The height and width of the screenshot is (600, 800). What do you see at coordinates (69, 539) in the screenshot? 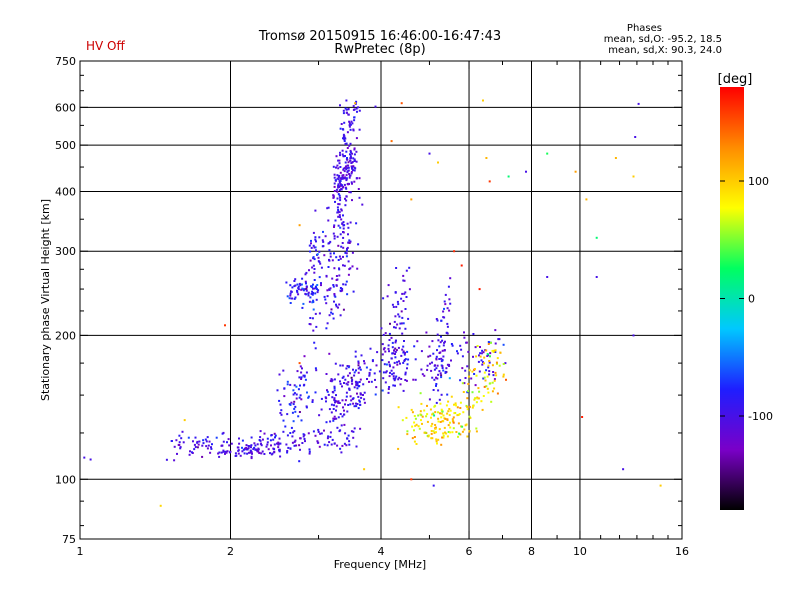
I see `y-tick-label: 75` at bounding box center [69, 539].